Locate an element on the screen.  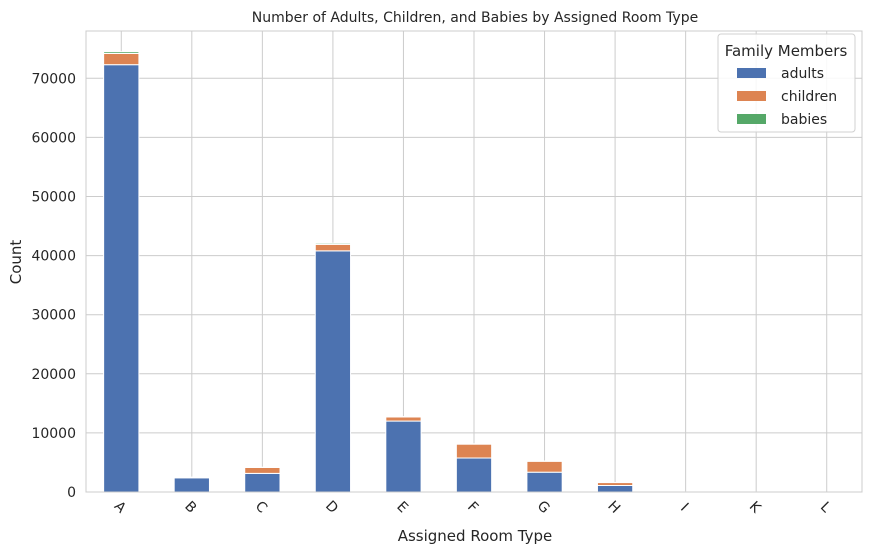
legend-swatch-babies is located at coordinates (751, 119).